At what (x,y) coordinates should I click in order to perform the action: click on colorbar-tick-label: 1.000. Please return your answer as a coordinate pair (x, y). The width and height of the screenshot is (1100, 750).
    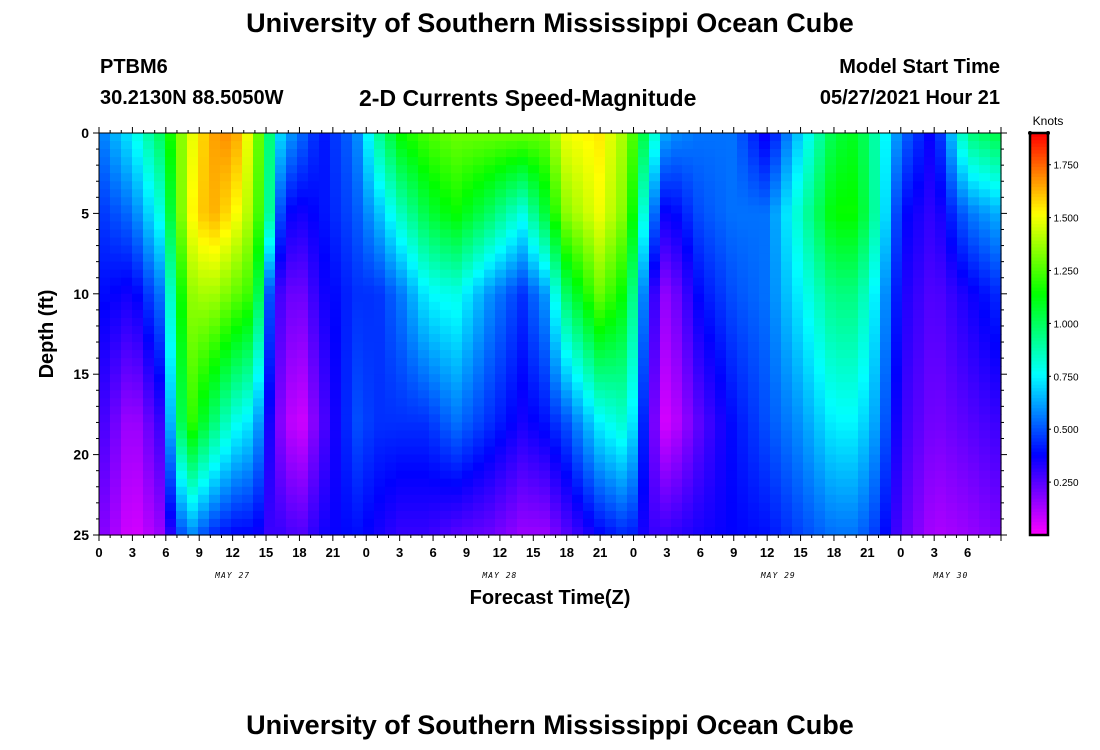
    Looking at the image, I should click on (1065, 324).